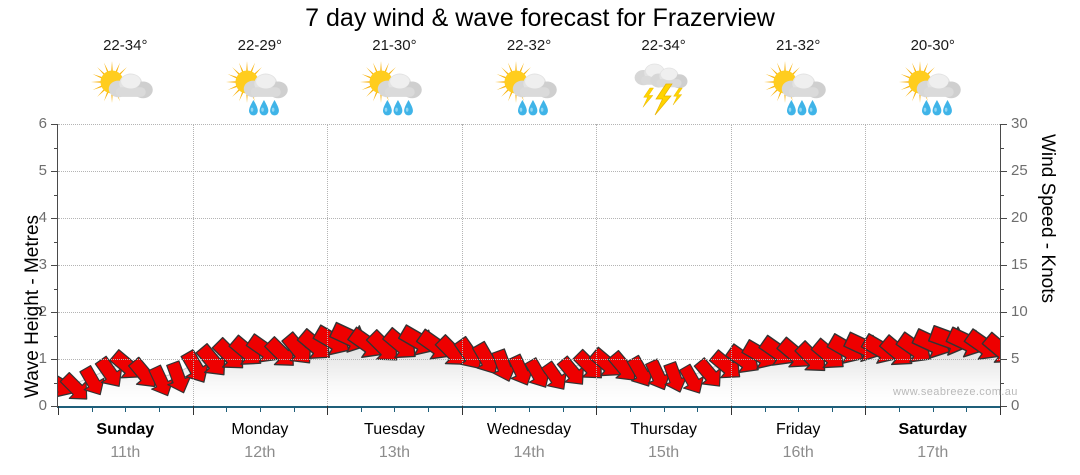 The image size is (1080, 475). I want to click on right-axis-tick-label: 20, so click(1019, 217).